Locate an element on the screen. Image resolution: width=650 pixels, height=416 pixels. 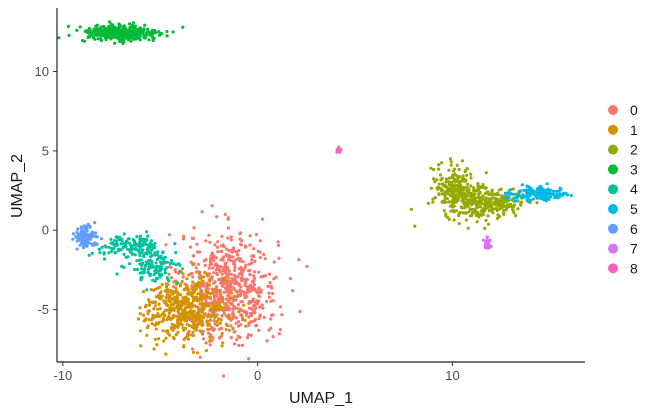
legend-item-7: 7 is located at coordinates (623, 249).